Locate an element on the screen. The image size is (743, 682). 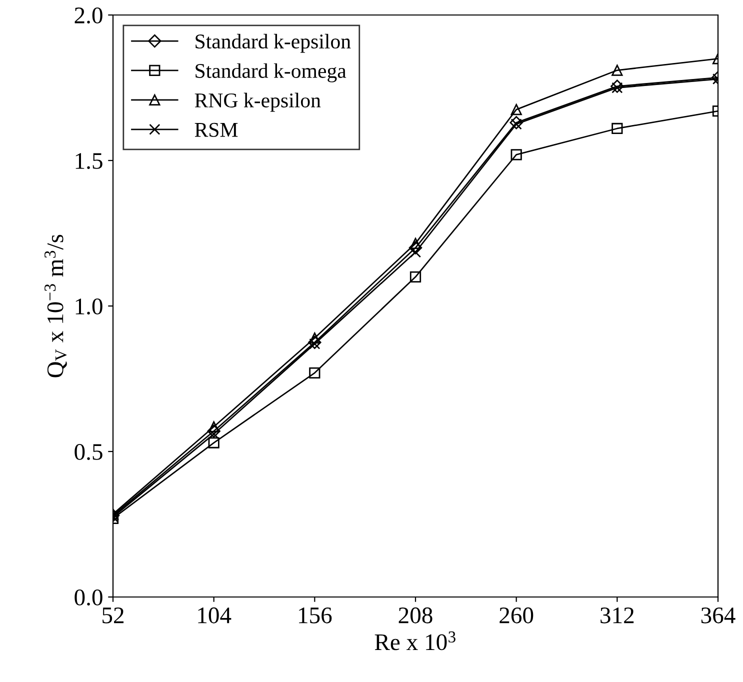
y-tick-label: 2.0 is located at coordinates (88, 15).